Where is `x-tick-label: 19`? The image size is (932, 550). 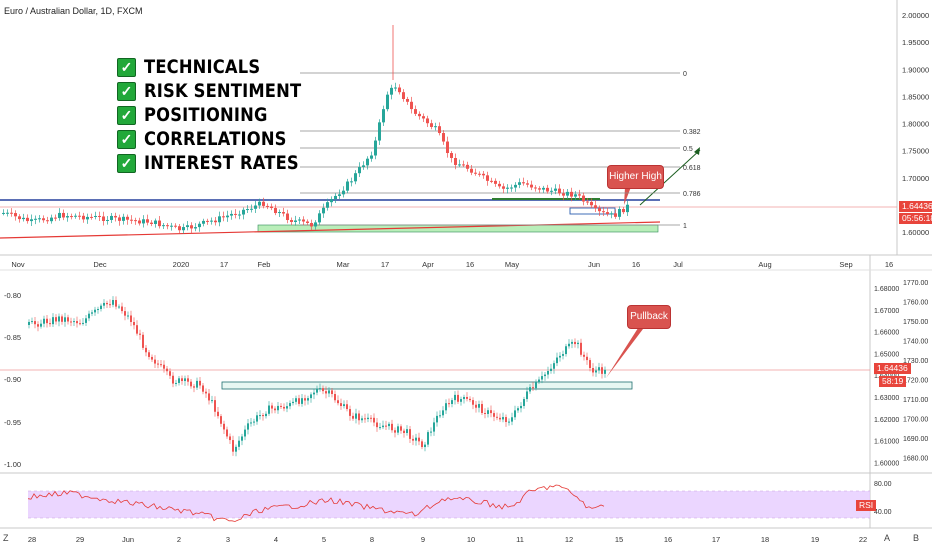
x-tick-label: 19 is located at coordinates (815, 539).